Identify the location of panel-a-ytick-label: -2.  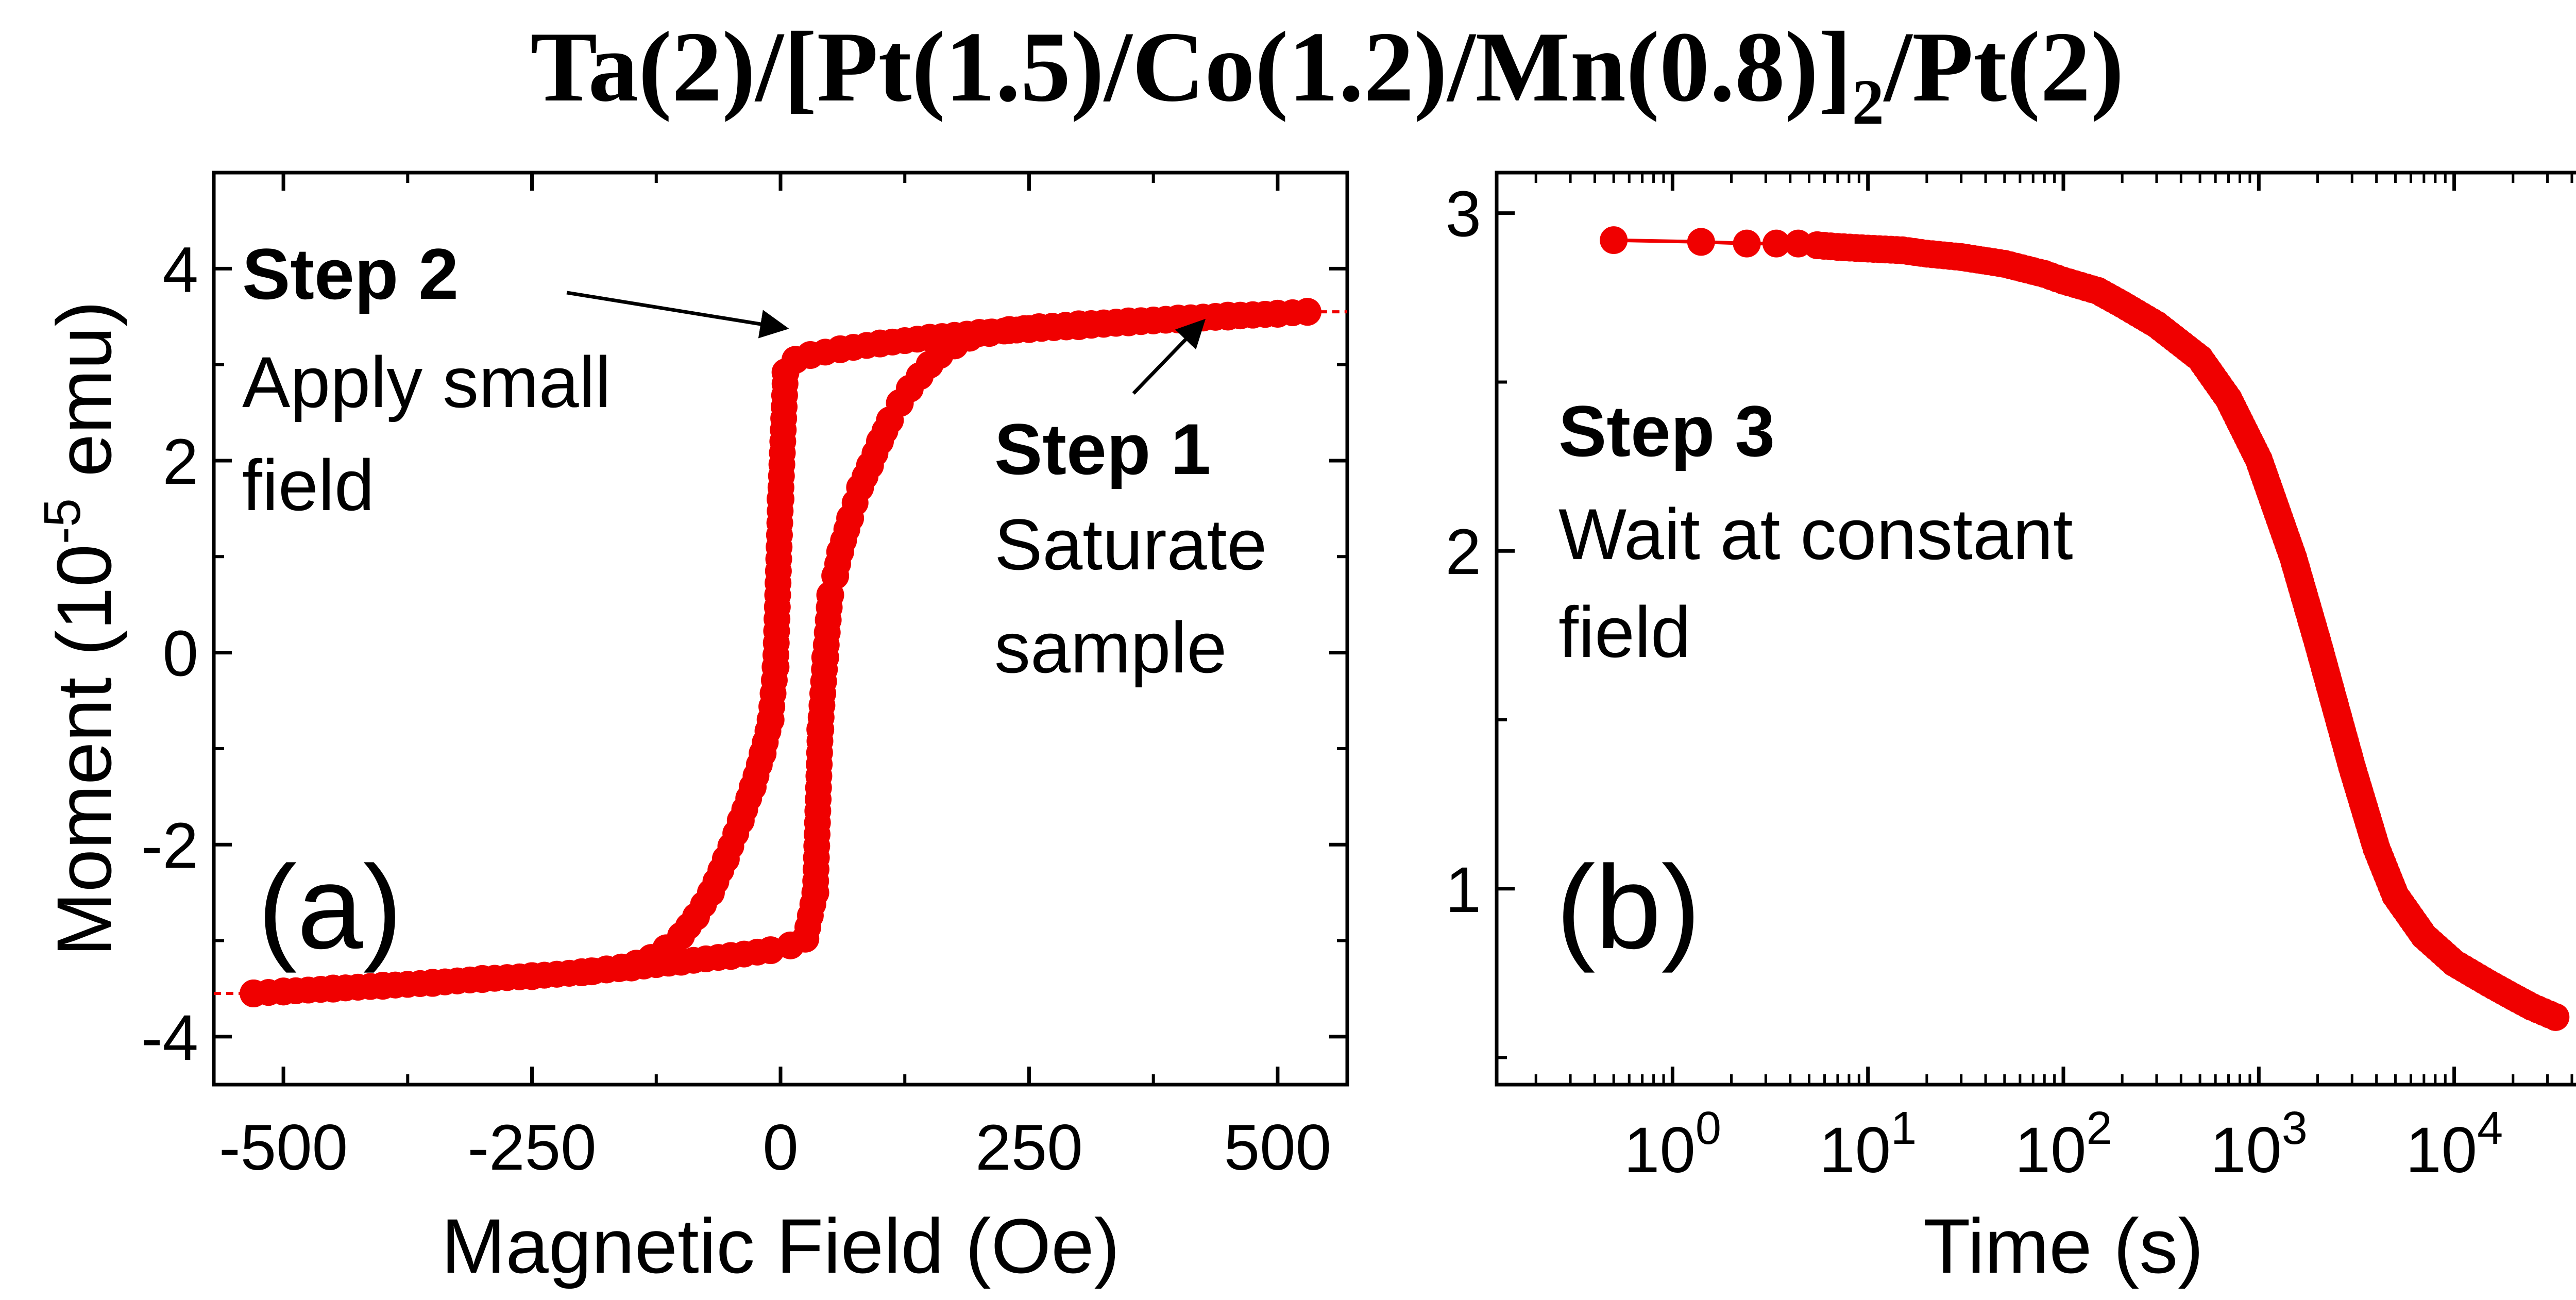
(169, 846).